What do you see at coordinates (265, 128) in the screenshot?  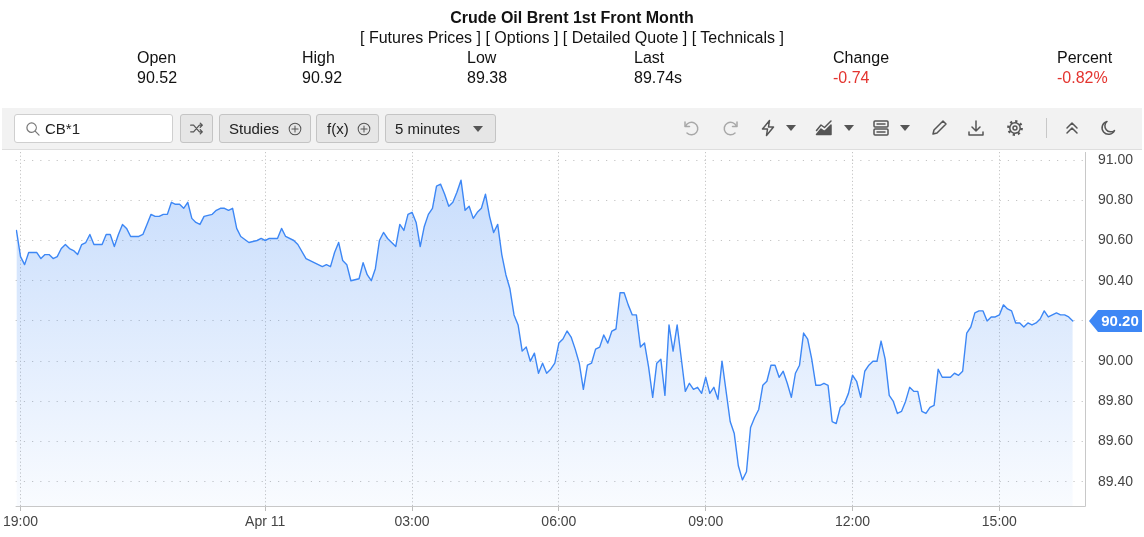 I see `button: Studies` at bounding box center [265, 128].